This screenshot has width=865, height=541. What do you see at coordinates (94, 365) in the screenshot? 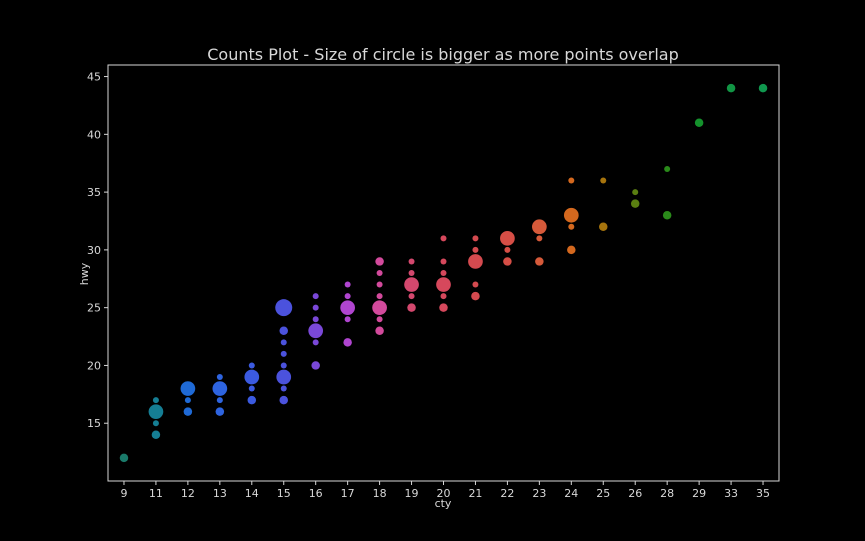
I see `y-tick-label: 20` at bounding box center [94, 365].